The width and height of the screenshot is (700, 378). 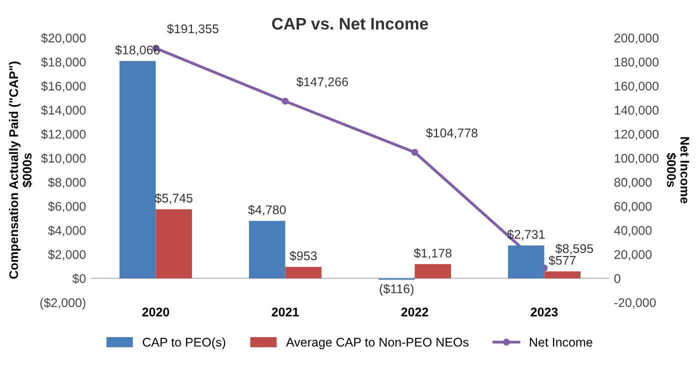 I want to click on data-label: $8,595, so click(x=574, y=249).